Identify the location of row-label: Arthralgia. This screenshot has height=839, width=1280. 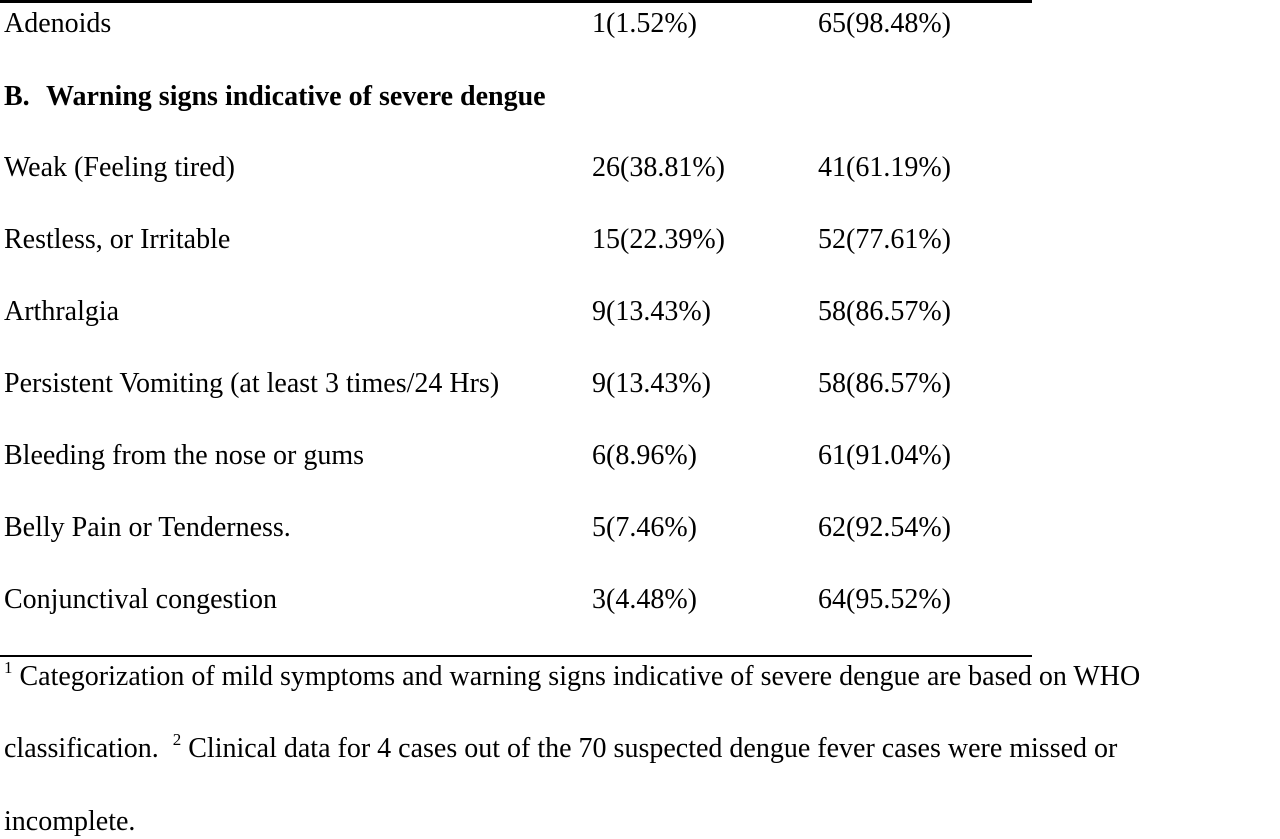
(62, 311).